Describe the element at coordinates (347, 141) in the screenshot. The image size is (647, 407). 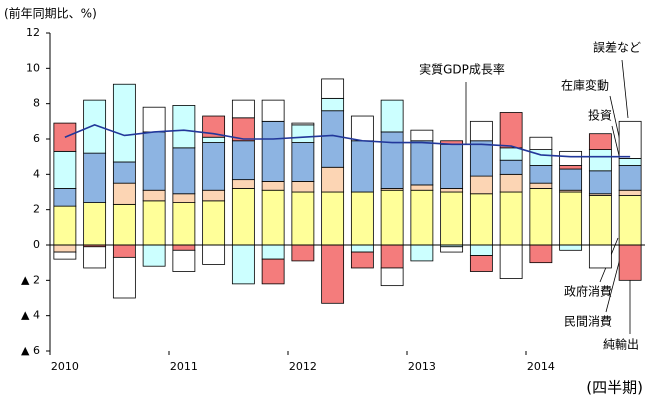
I see `gdp-line` at that location.